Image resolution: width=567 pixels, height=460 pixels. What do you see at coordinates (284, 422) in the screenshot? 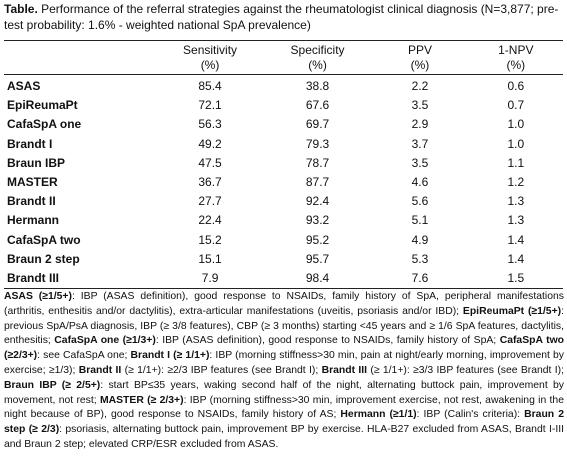
I see `footnote-term: Braun 2 step (≥ 2/3)` at bounding box center [284, 422].